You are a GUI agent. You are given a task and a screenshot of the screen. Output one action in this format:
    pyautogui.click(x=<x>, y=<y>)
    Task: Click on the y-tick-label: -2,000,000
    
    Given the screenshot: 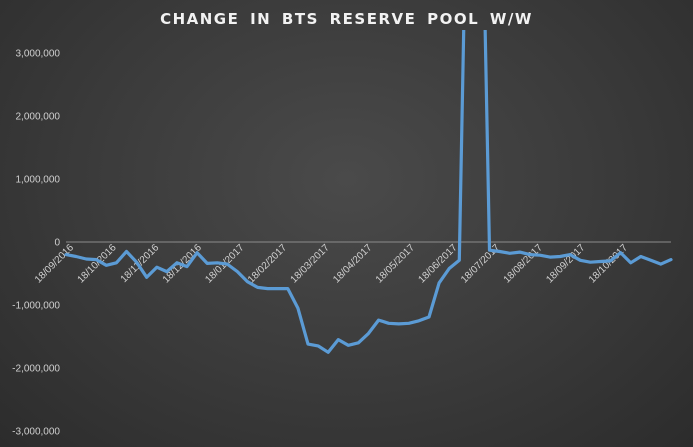 What is the action you would take?
    pyautogui.click(x=36, y=369)
    